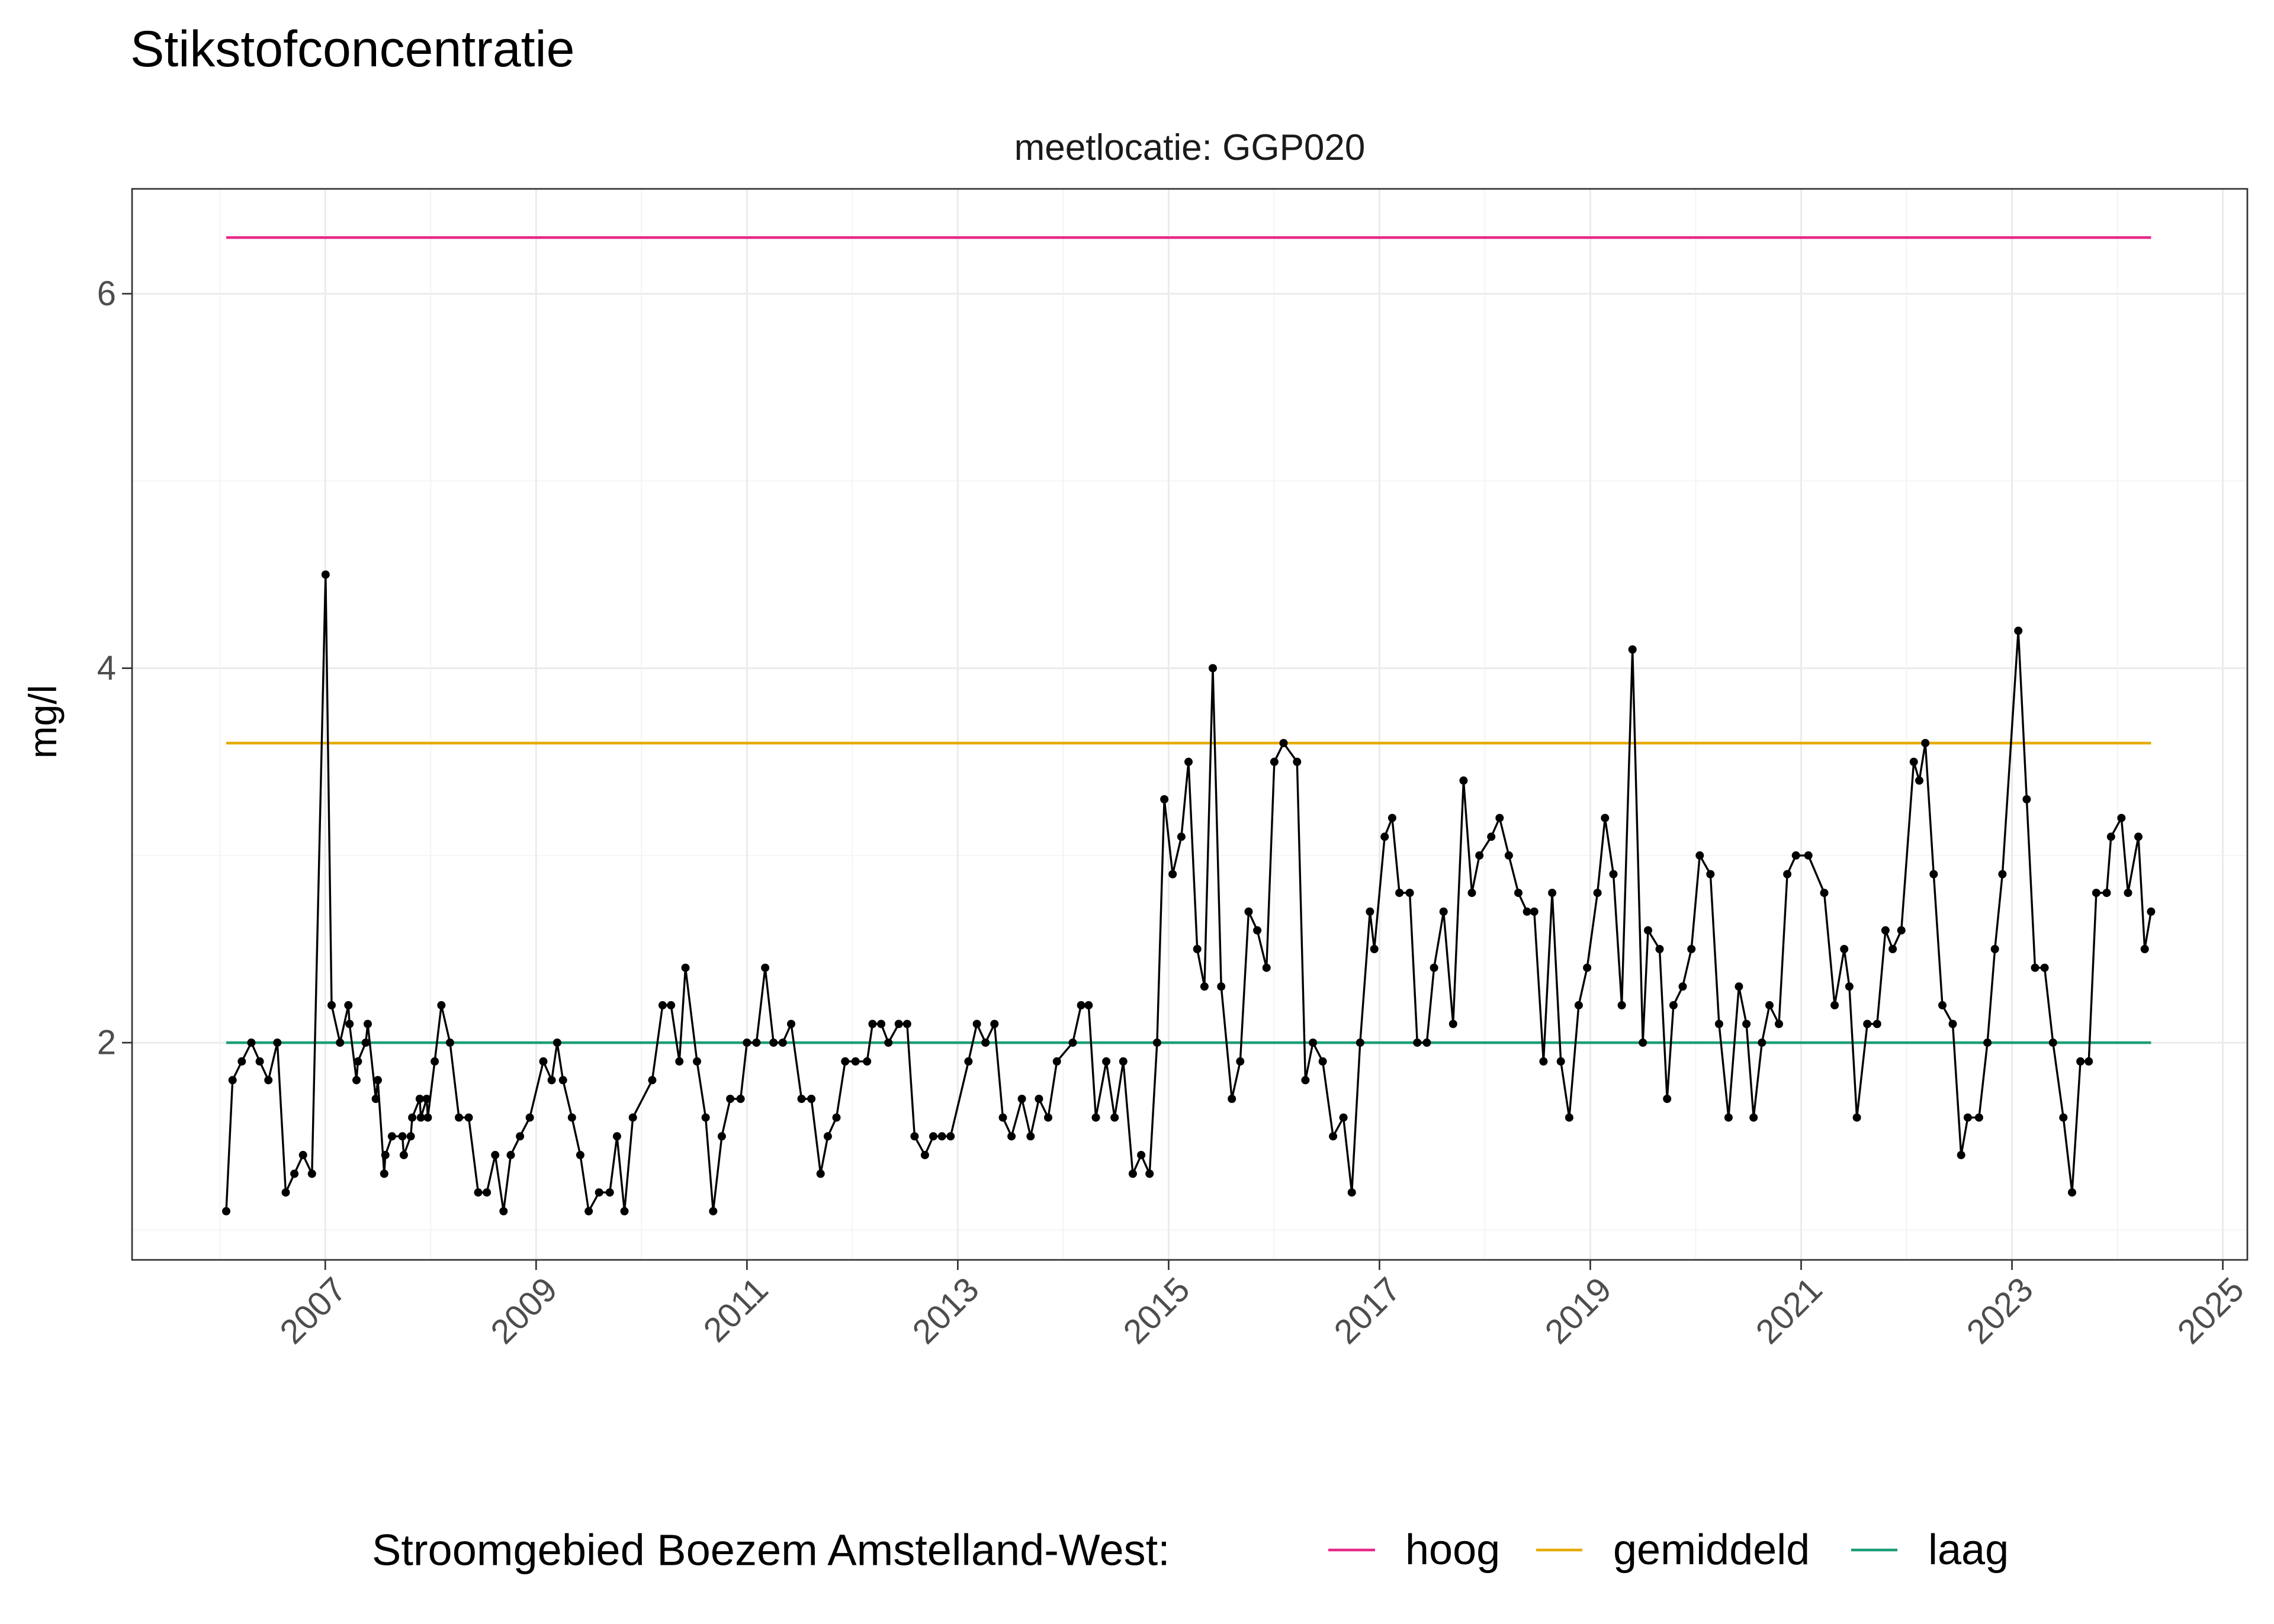  Describe the element at coordinates (771, 1550) in the screenshot. I see `legend-title: Stroomgebied Boezem Amstelland-West:` at that location.